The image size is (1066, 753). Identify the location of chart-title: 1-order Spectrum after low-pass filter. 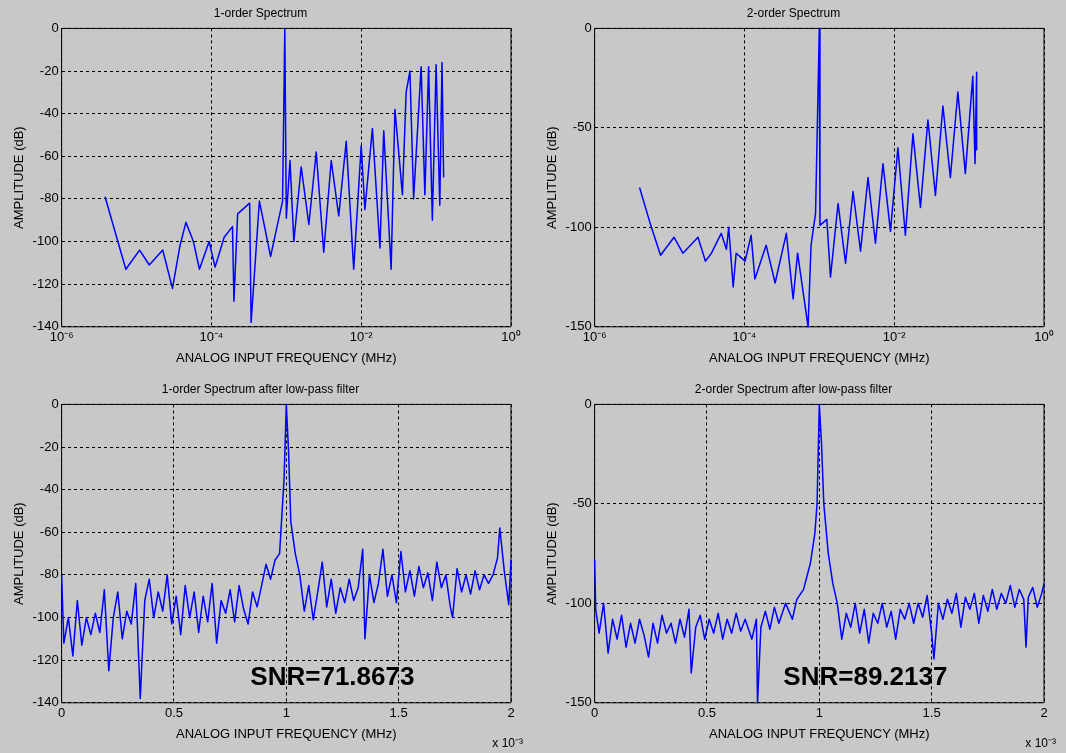
(260, 388).